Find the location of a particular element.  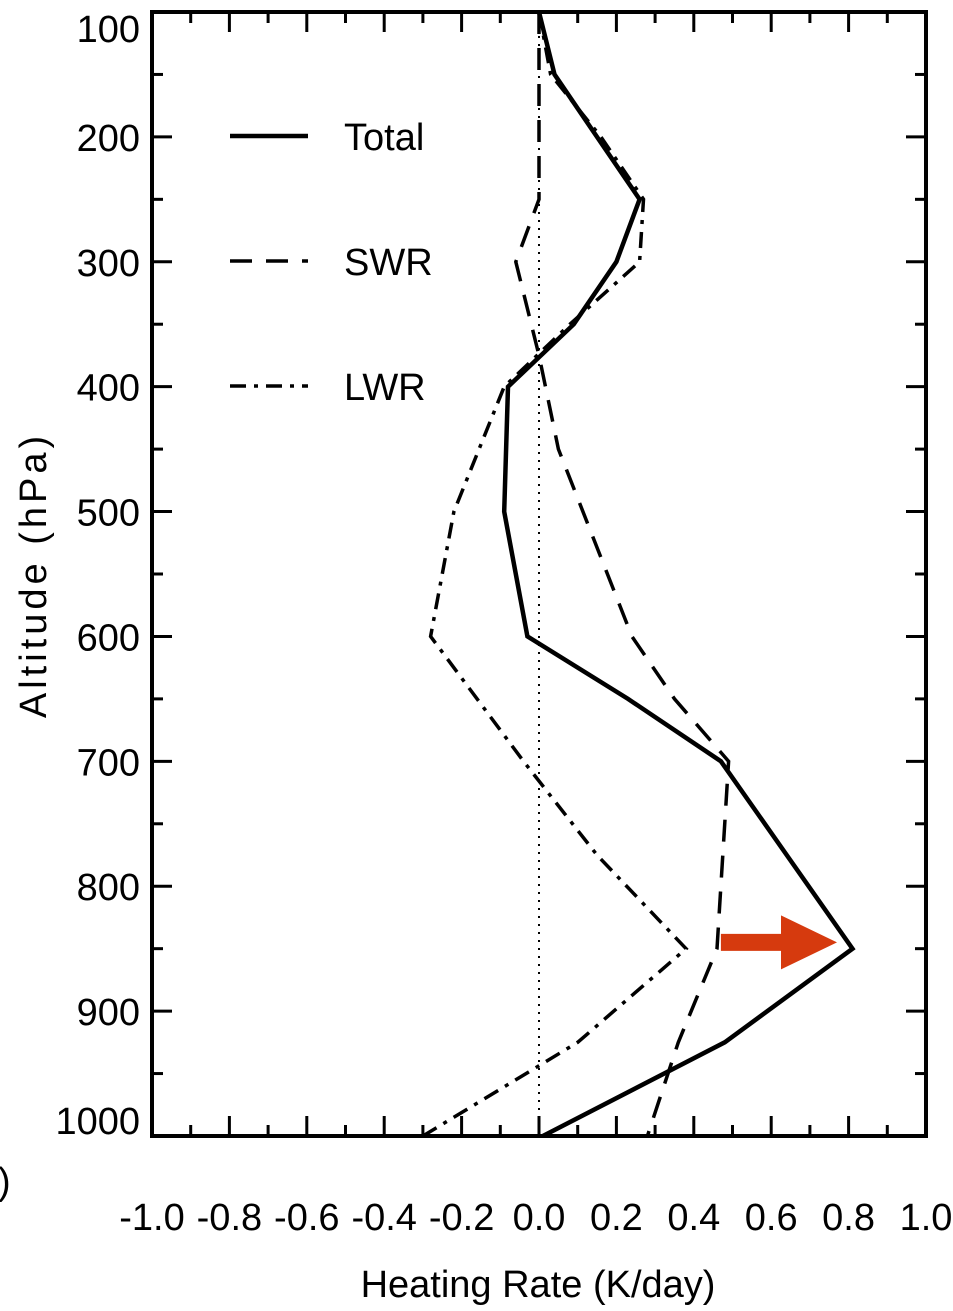

x-tick-label: 0.8 is located at coordinates (848, 1218).